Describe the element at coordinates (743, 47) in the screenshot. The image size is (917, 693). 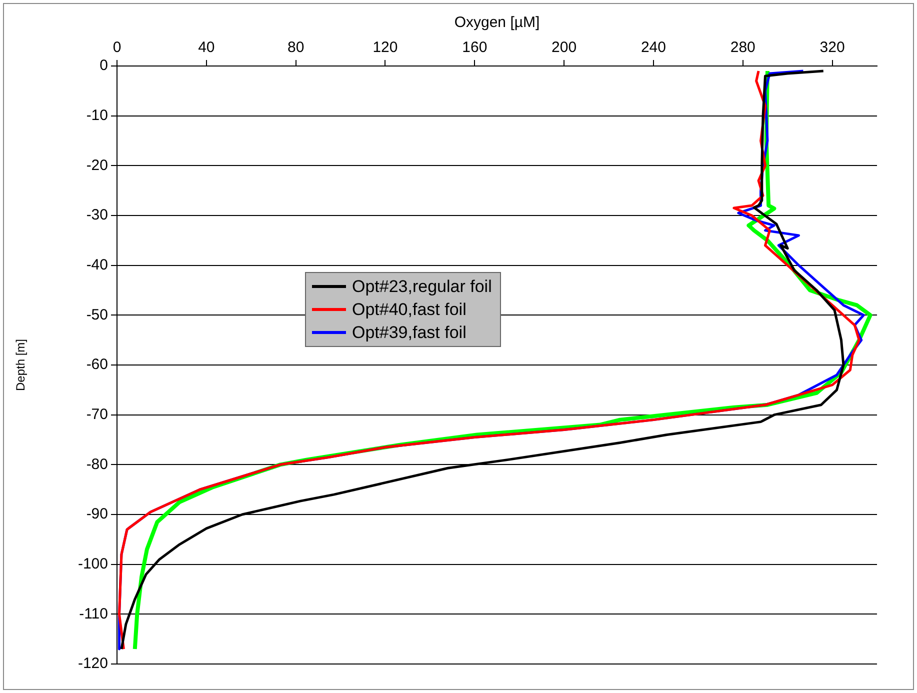
I see `x-tick-label: 280` at that location.